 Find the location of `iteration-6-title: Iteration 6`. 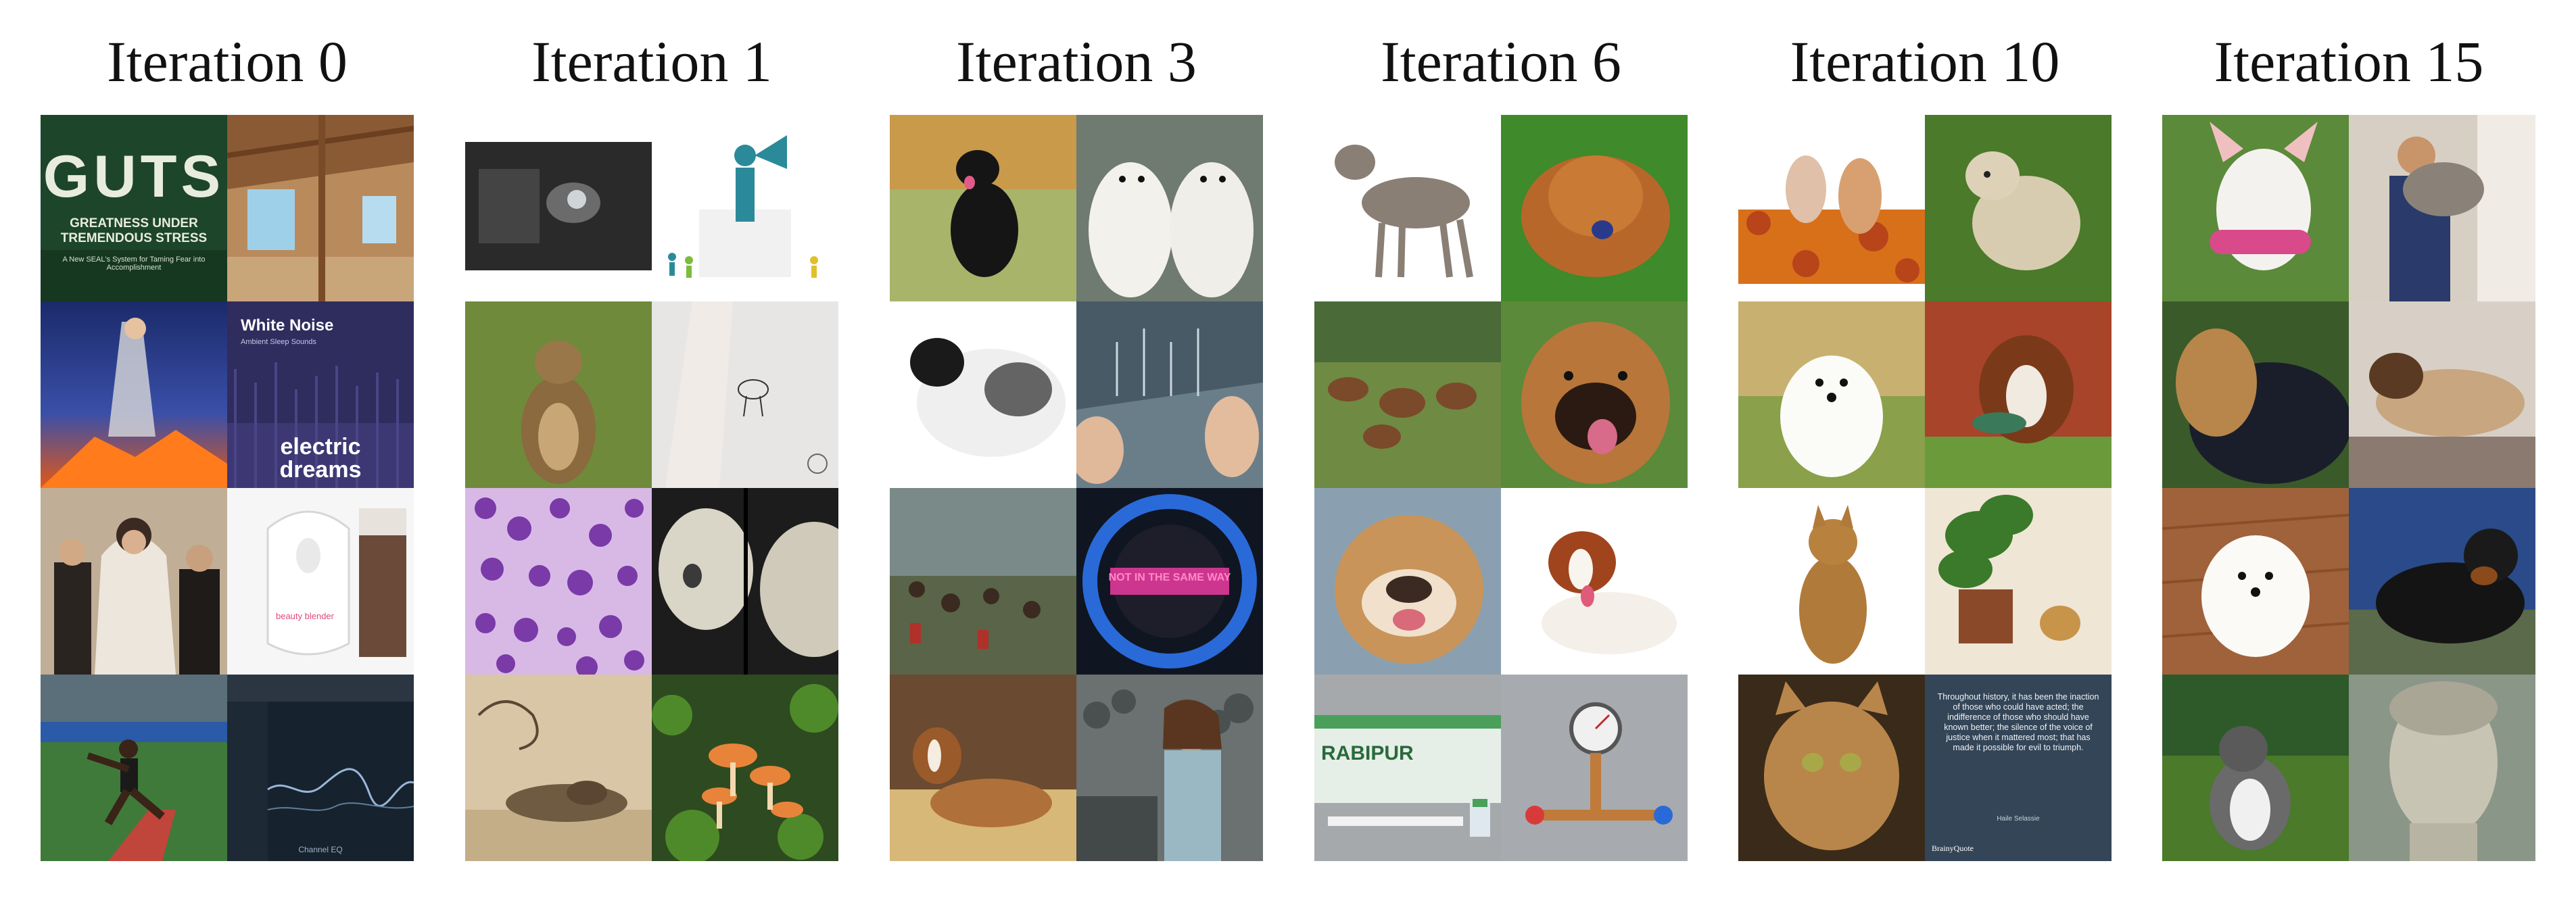

iteration-6-title: Iteration 6 is located at coordinates (1501, 61).